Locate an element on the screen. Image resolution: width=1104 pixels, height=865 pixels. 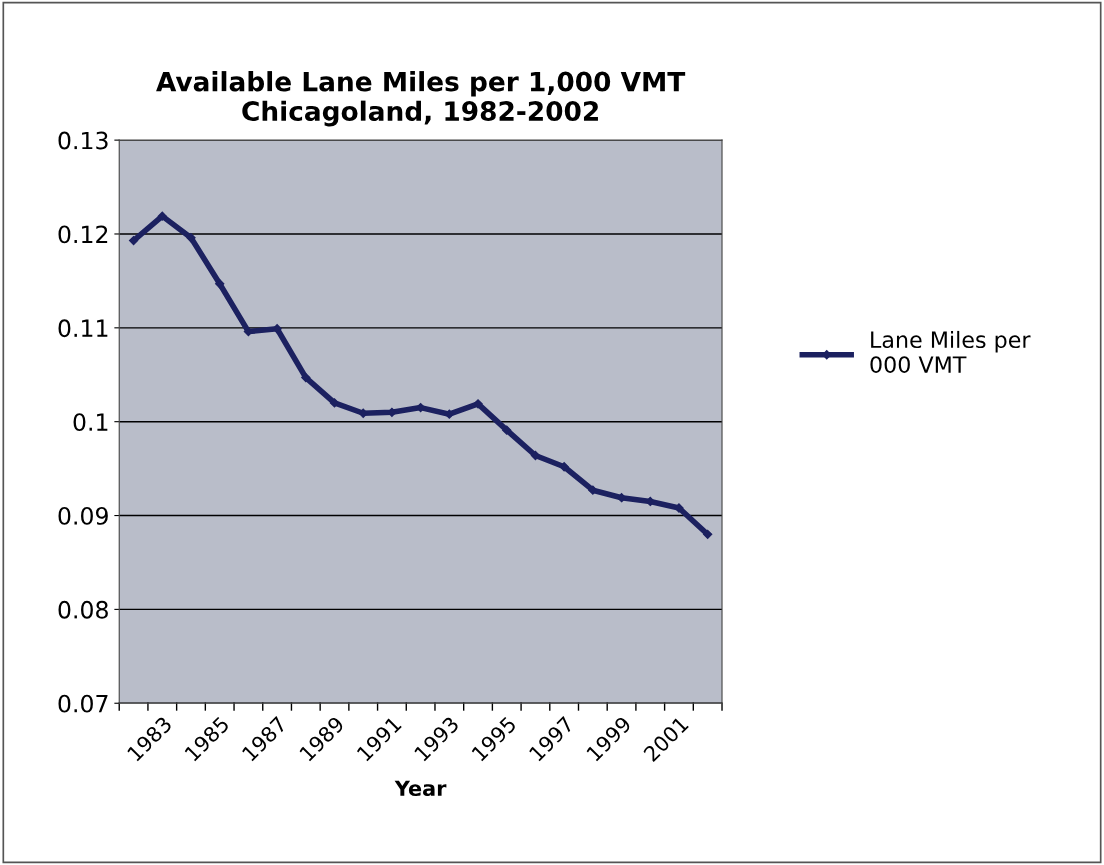
y-tick-label: 0.11 is located at coordinates (83, 328).